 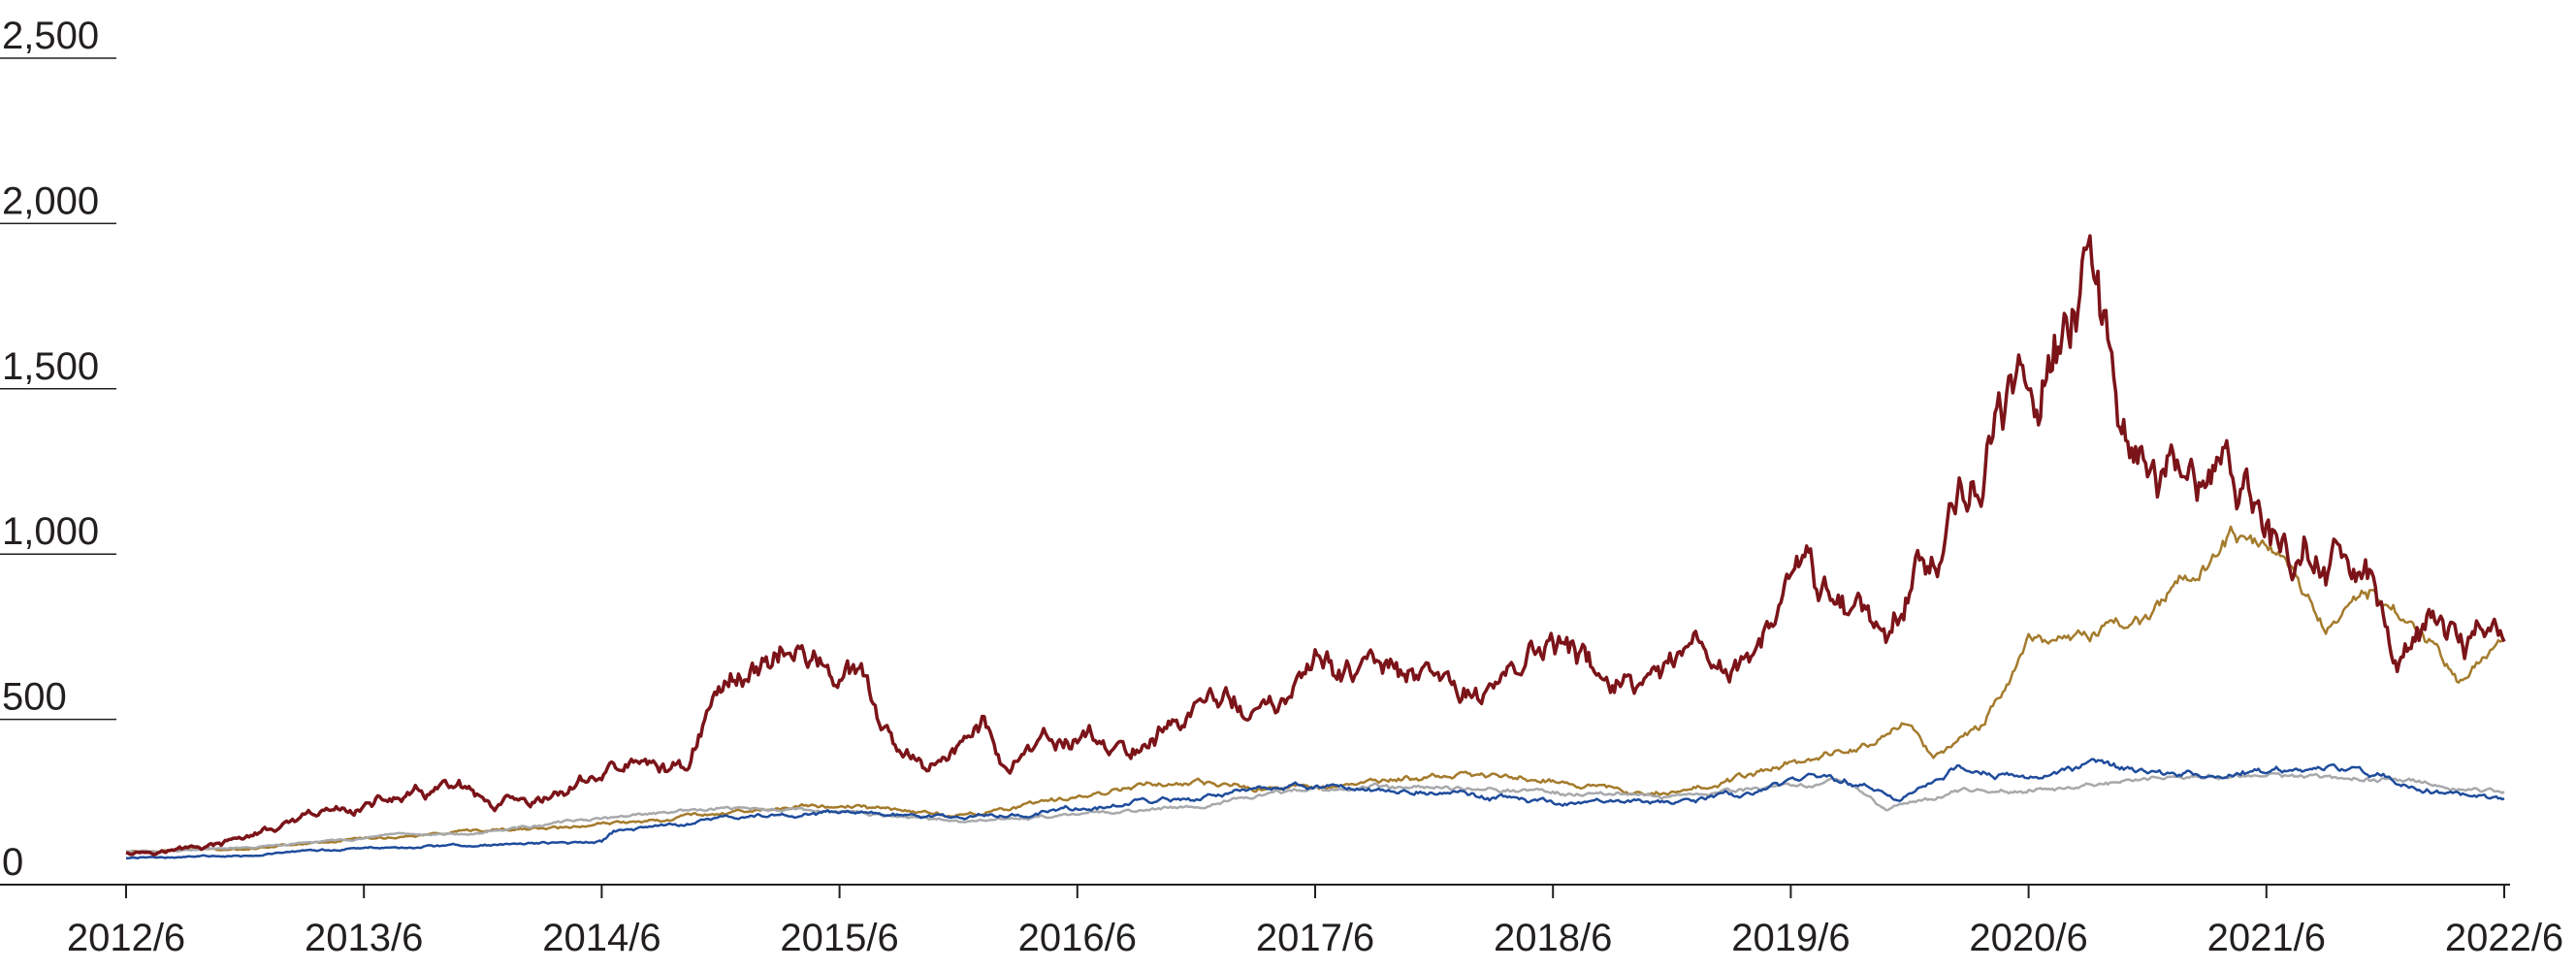 What do you see at coordinates (2266, 938) in the screenshot?
I see `x-tick-label: 2021/6` at bounding box center [2266, 938].